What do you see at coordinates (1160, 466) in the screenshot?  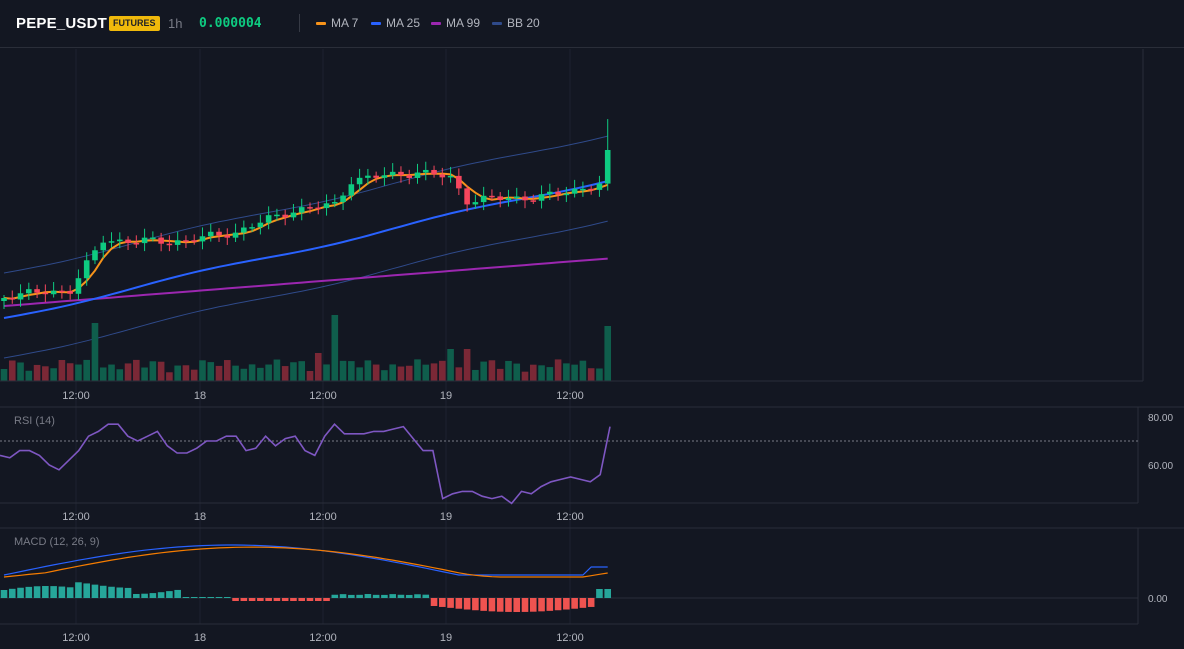 I see `rsi-scale-label: 60.00` at bounding box center [1160, 466].